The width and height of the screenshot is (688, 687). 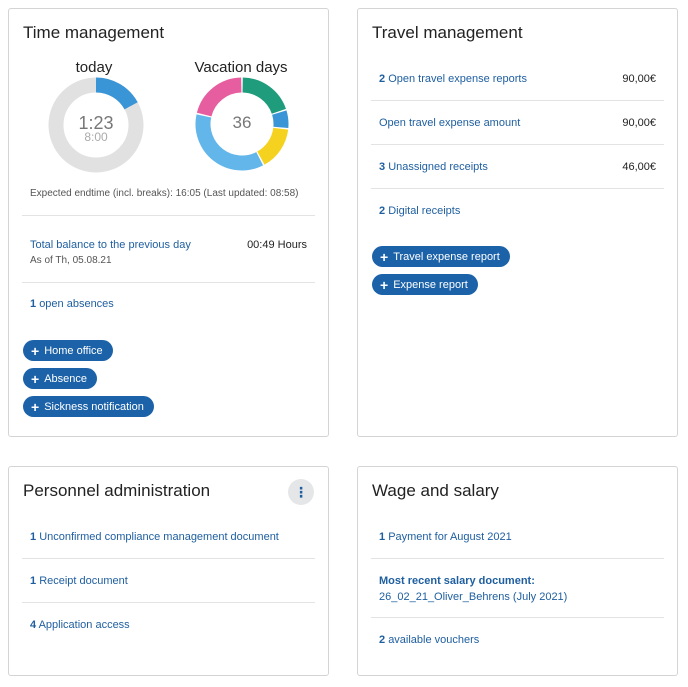 What do you see at coordinates (301, 492) in the screenshot?
I see `more-options-icon: ⋮` at bounding box center [301, 492].